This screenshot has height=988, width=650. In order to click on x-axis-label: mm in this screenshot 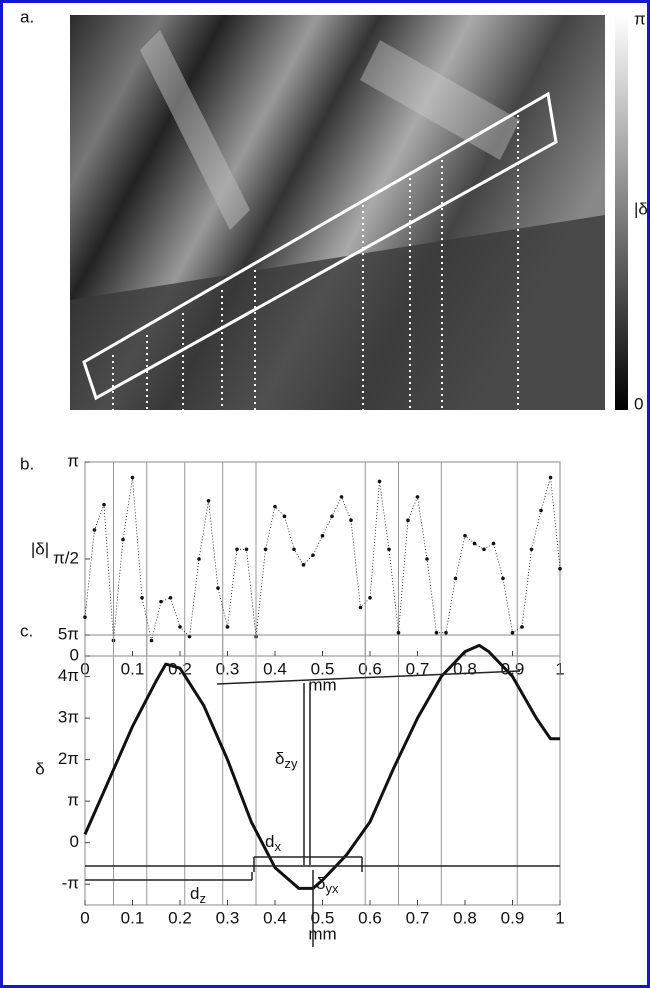, I will do `click(322, 933)`.